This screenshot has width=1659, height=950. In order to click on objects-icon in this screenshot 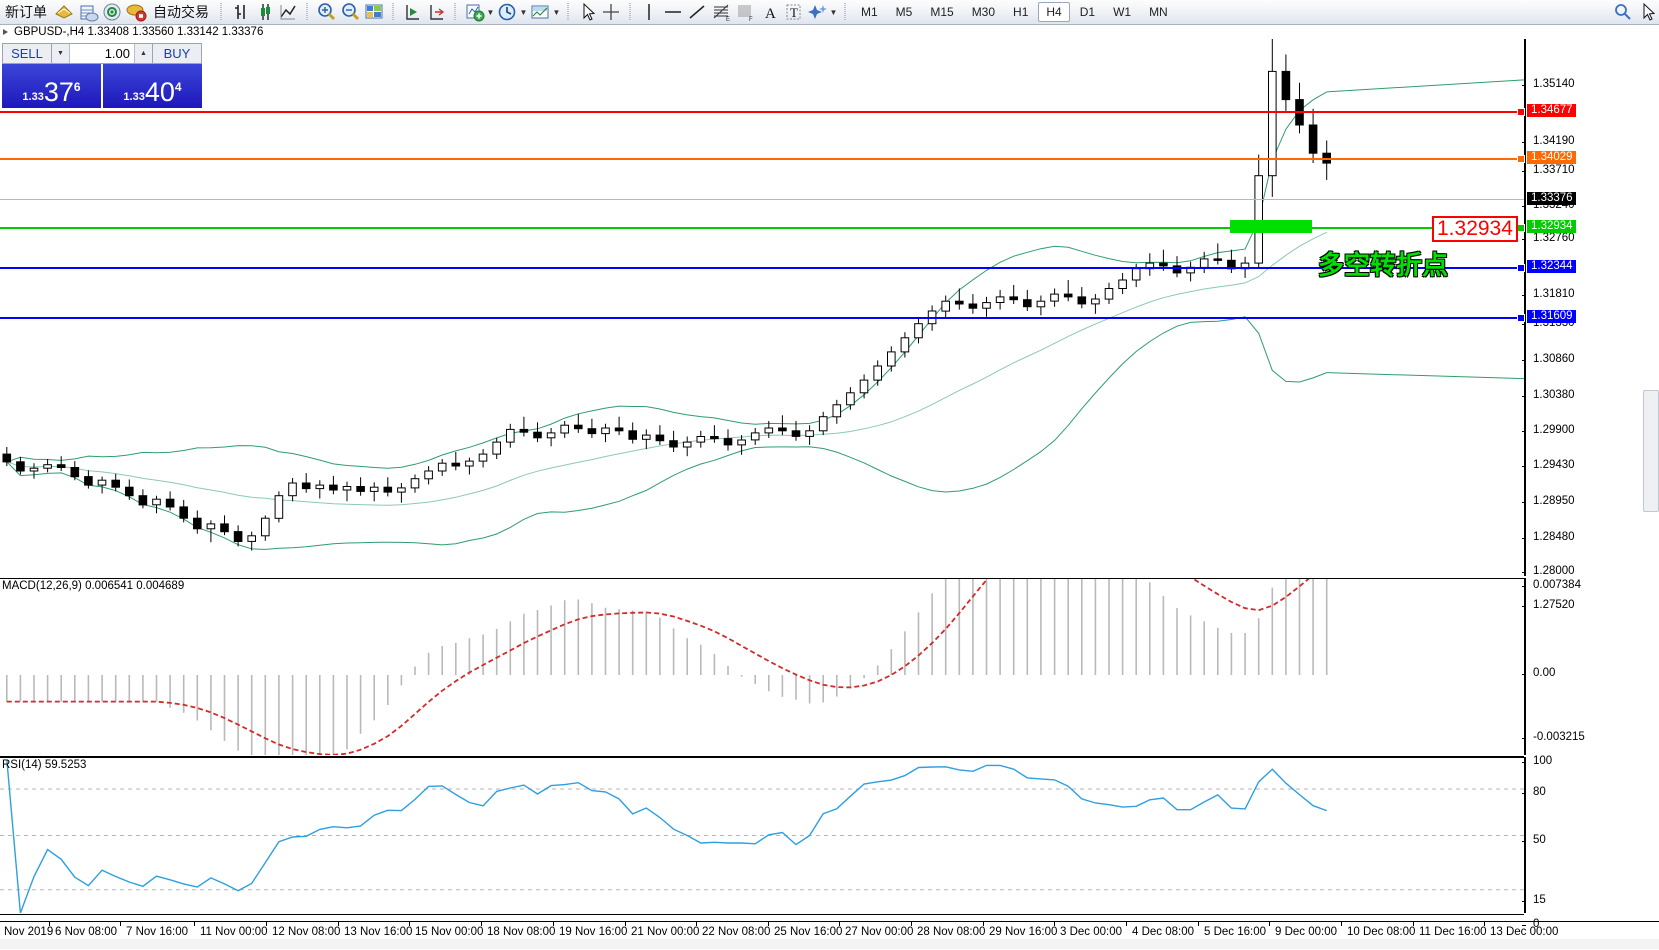, I will do `click(817, 12)`.